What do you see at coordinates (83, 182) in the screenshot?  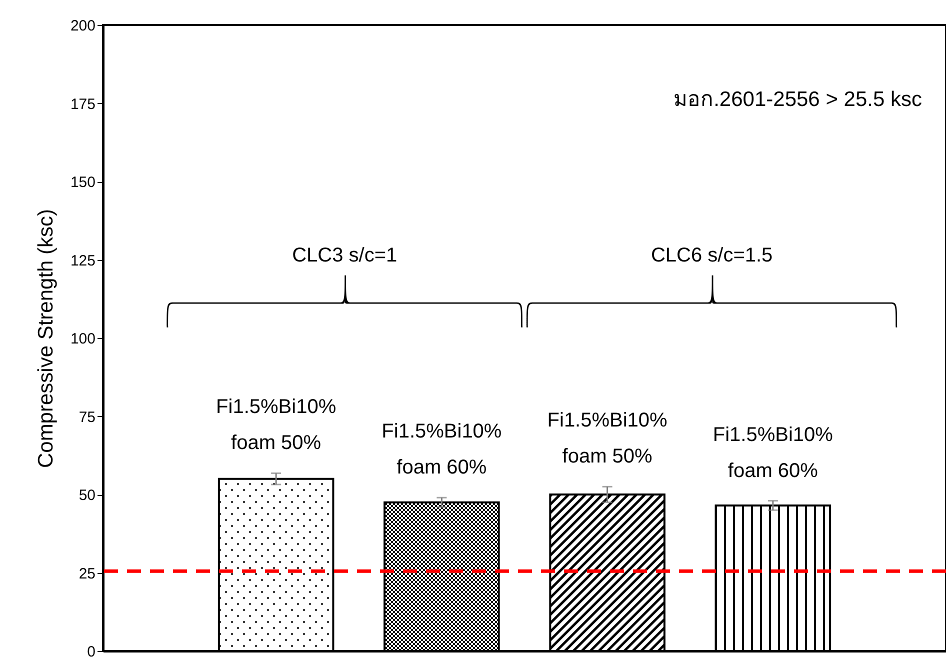 I see `y-tick-label: 150` at bounding box center [83, 182].